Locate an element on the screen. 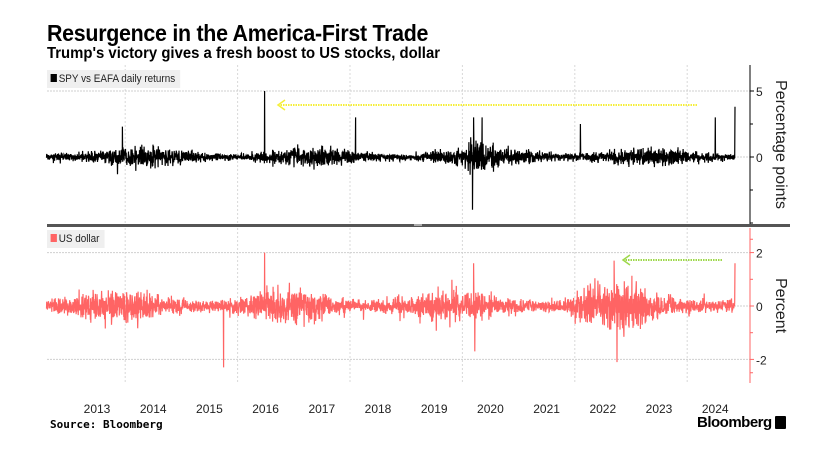  arrow-top-head is located at coordinates (281, 105).